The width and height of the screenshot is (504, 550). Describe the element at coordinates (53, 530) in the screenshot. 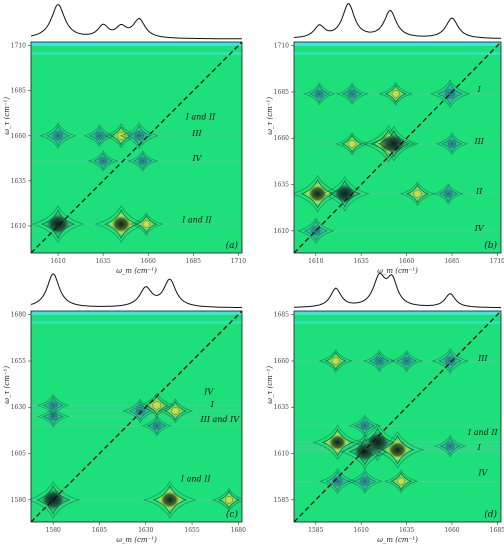

I see `x-tick-label: 1580` at that location.